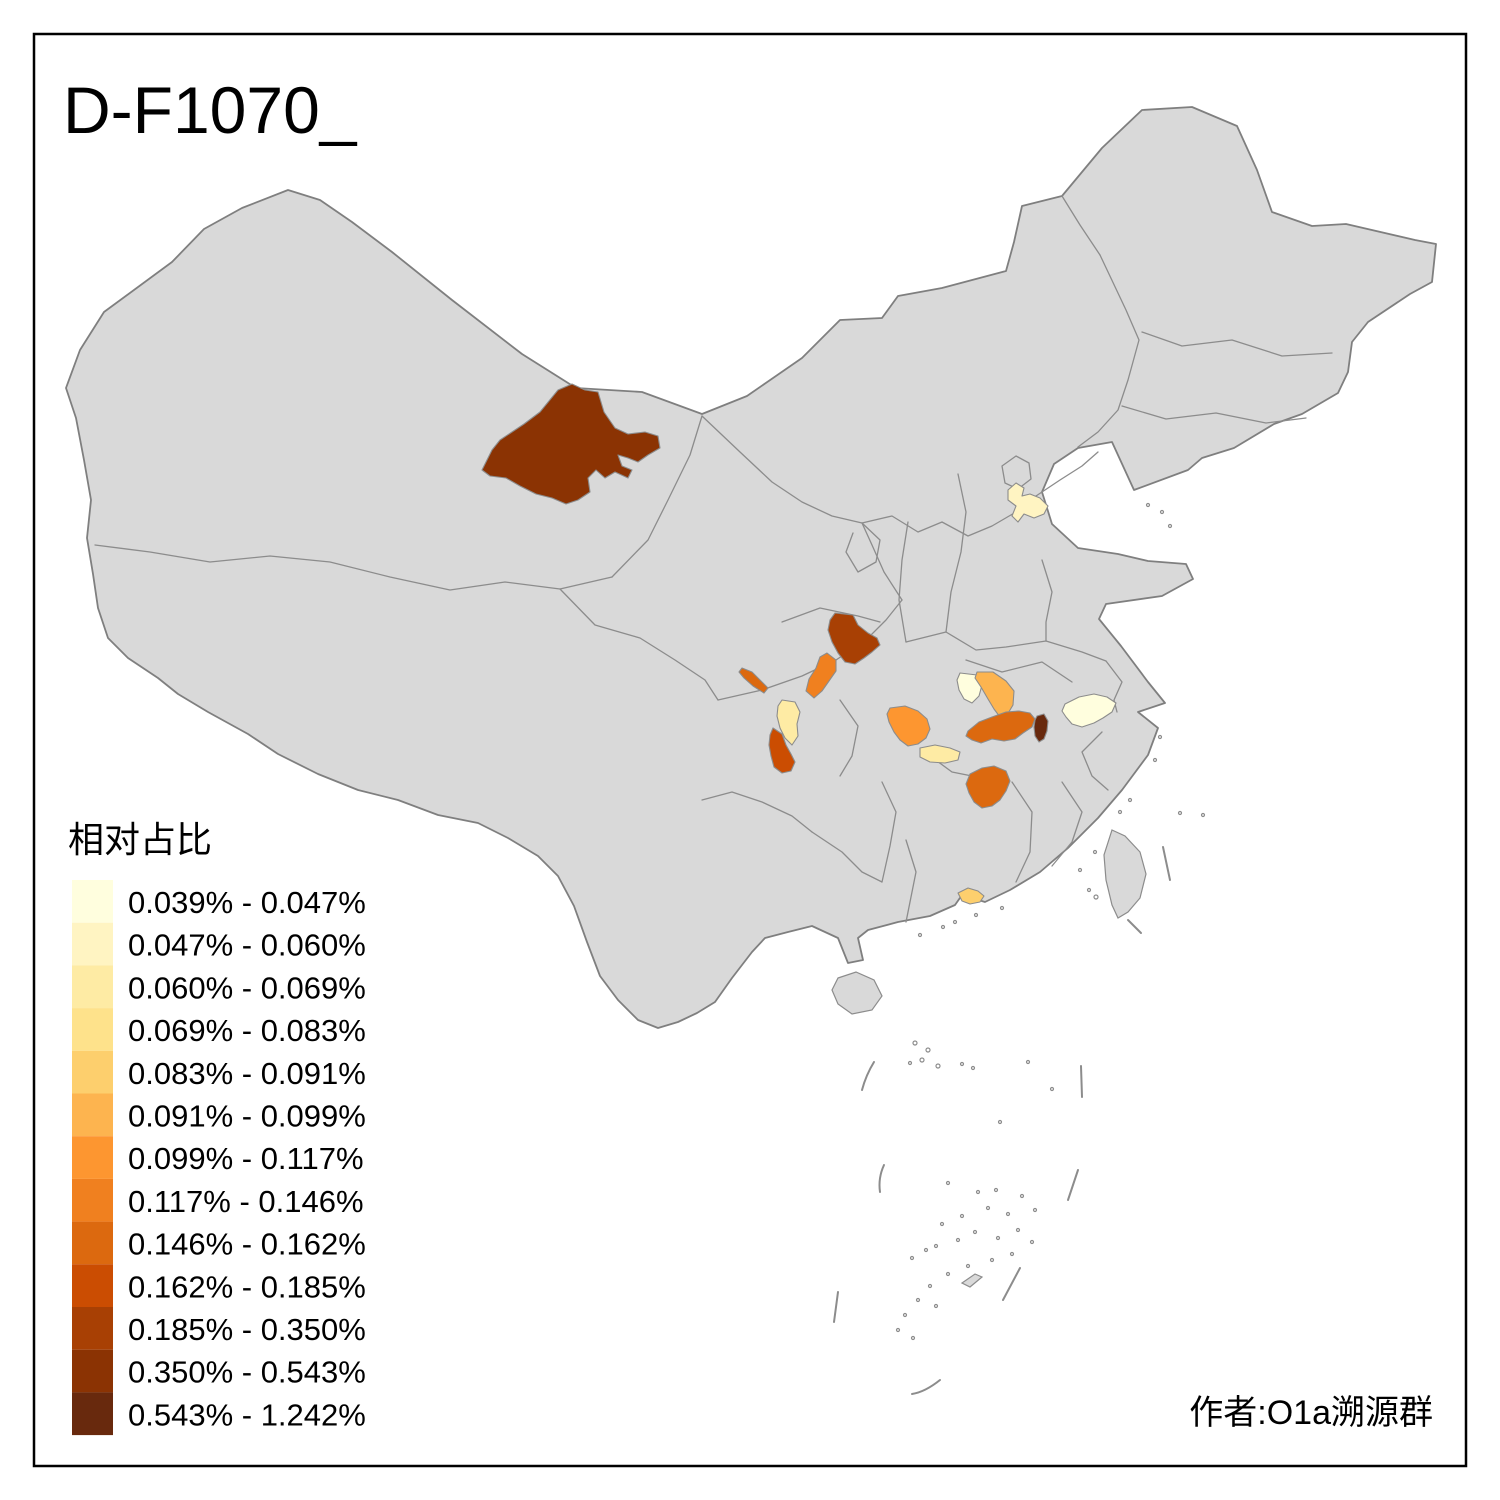  I want to click on legend-label: 0.185% - 0.350%, so click(247, 1329).